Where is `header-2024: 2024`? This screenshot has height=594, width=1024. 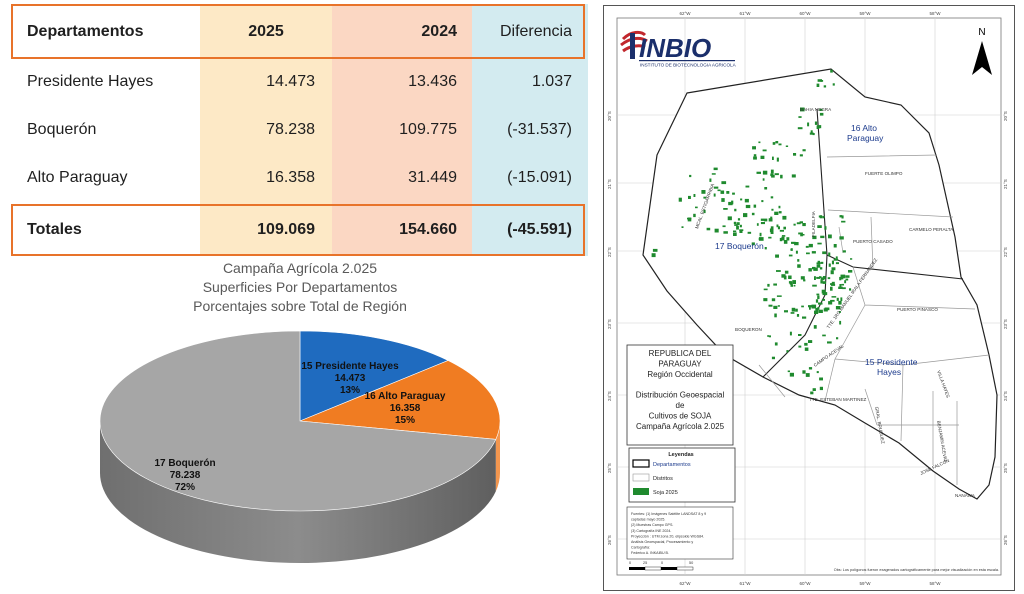 header-2024: 2024 is located at coordinates (439, 31).